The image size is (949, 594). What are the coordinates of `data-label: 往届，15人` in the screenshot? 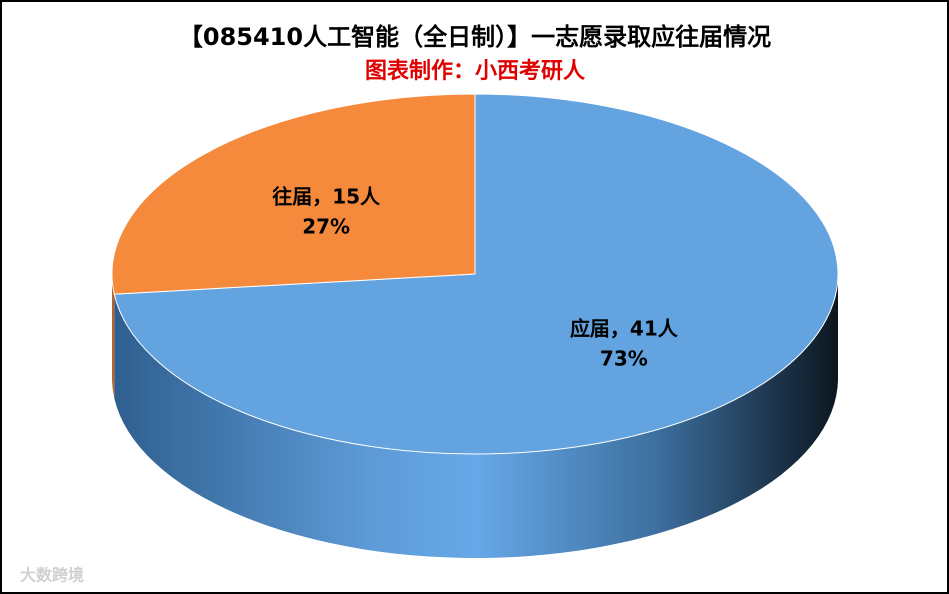 It's located at (326, 197).